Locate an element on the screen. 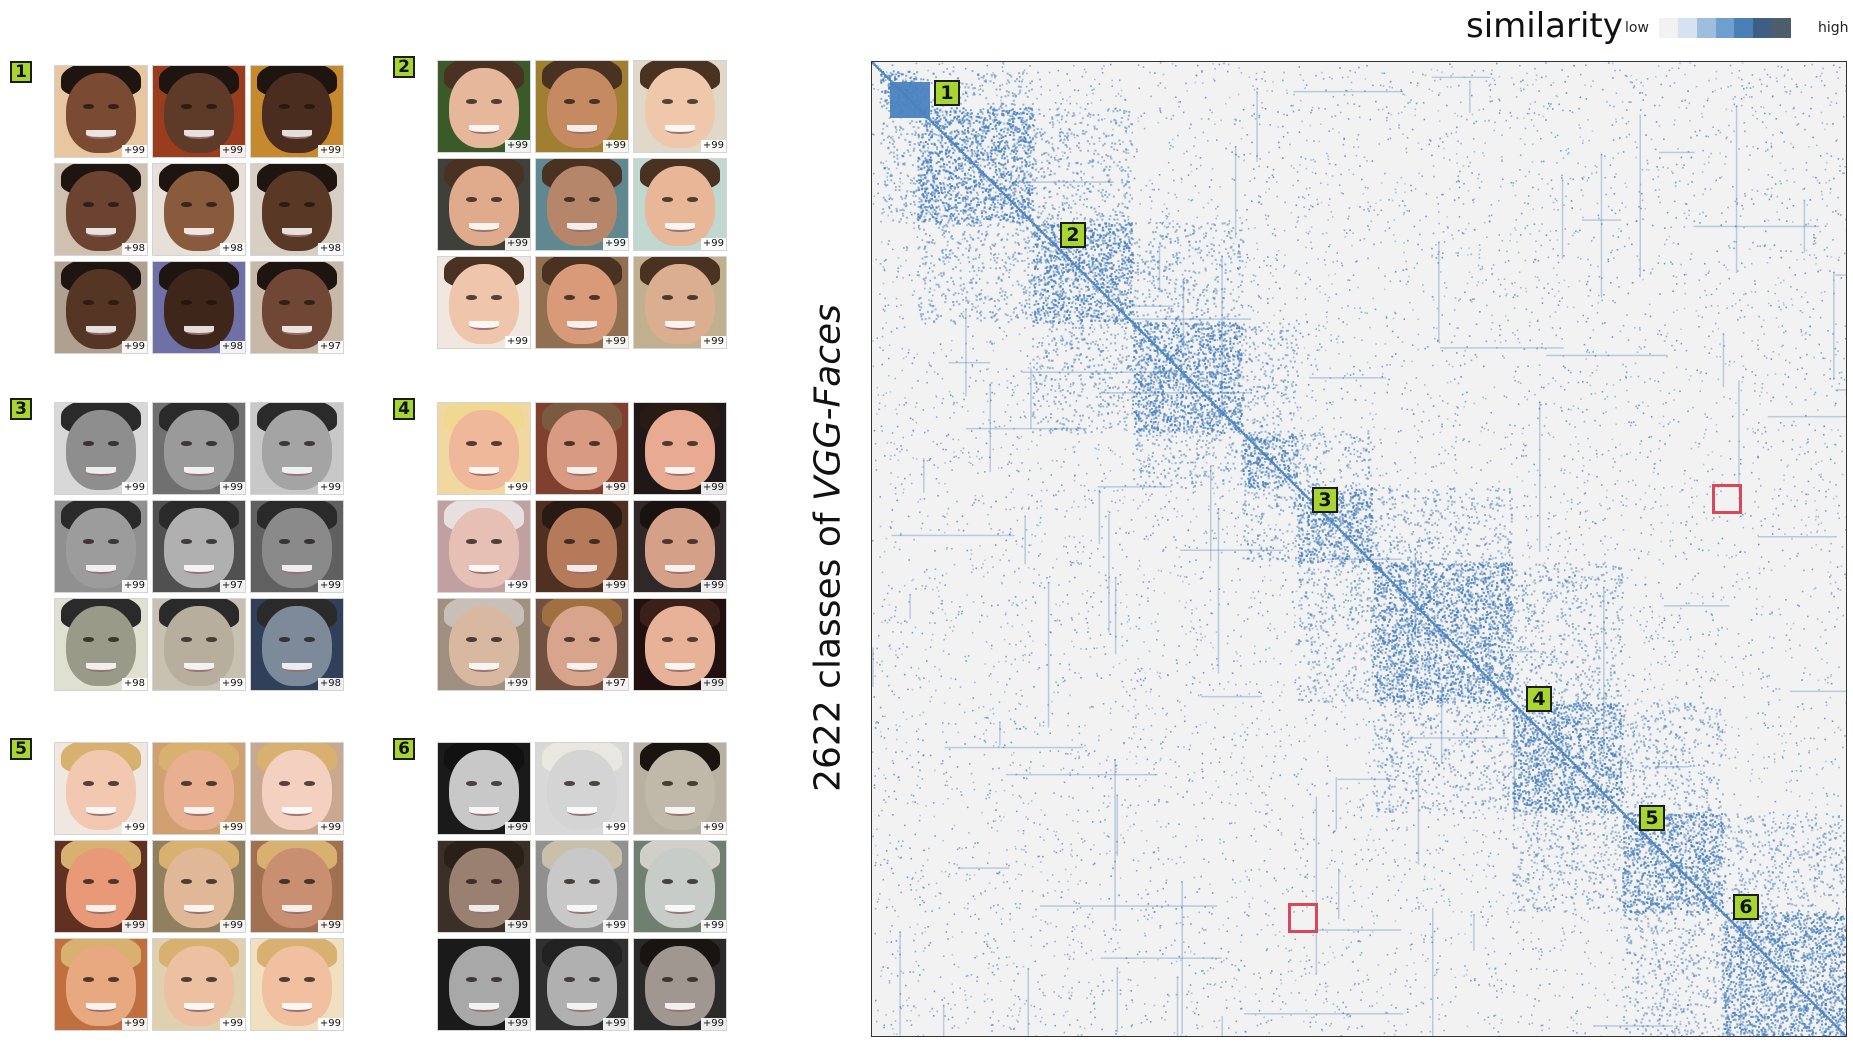  legend-color-bar is located at coordinates (1725, 28).